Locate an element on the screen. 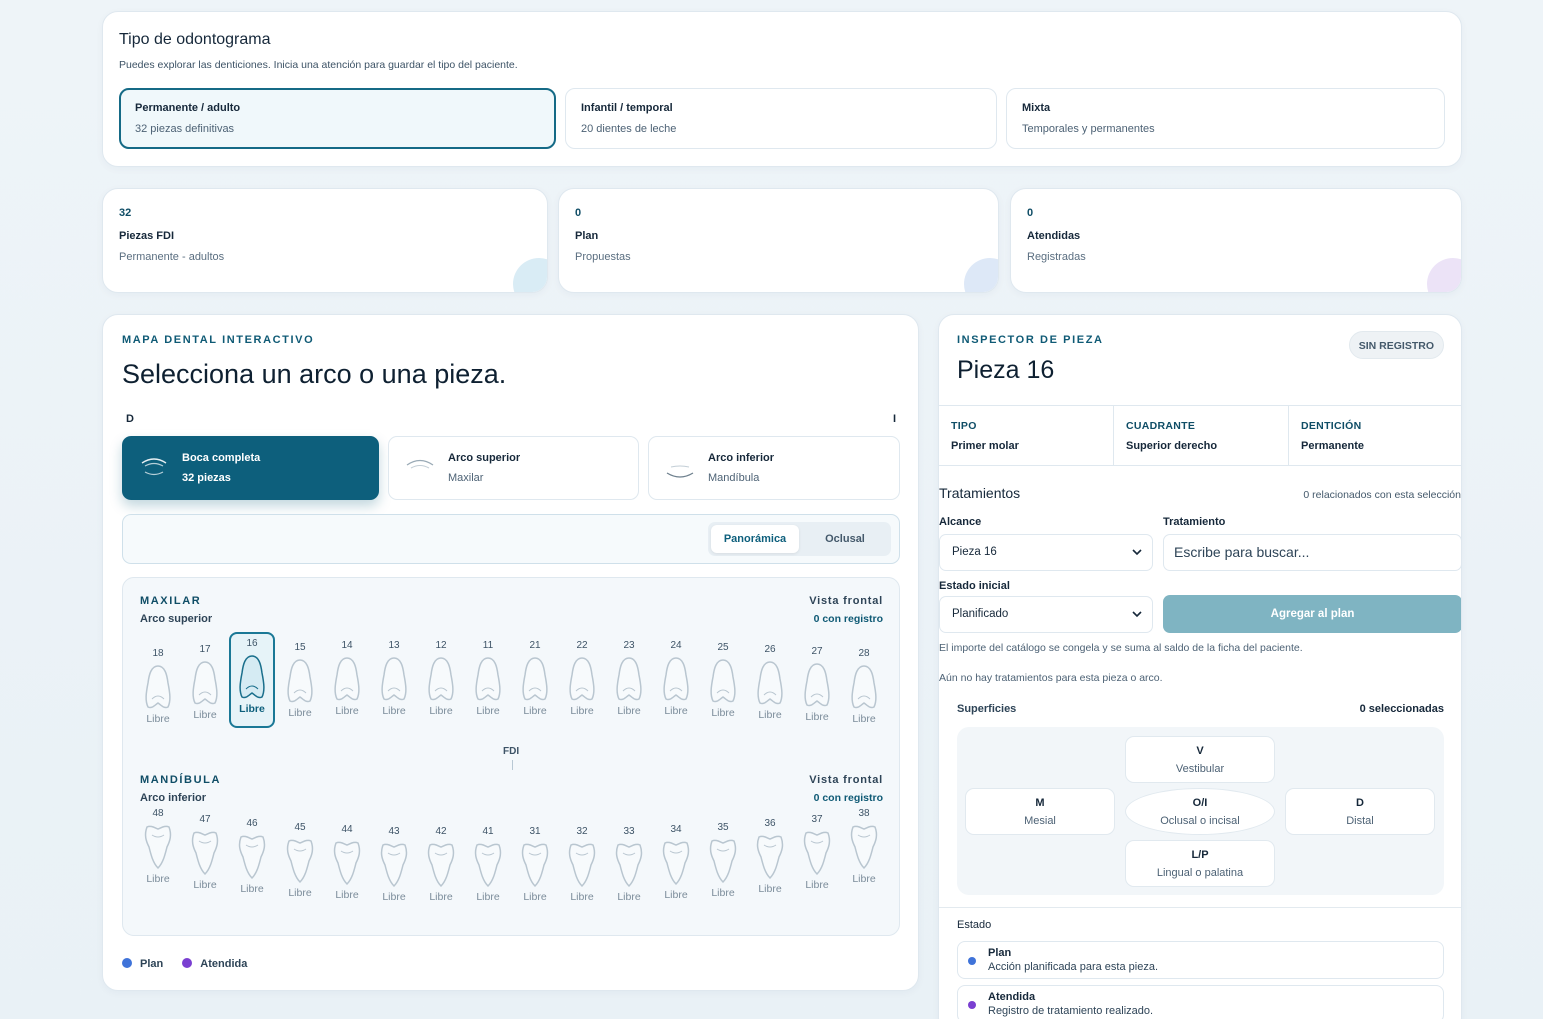 This screenshot has width=1543, height=1019. tooth-44: 44 Libre is located at coordinates (347, 862).